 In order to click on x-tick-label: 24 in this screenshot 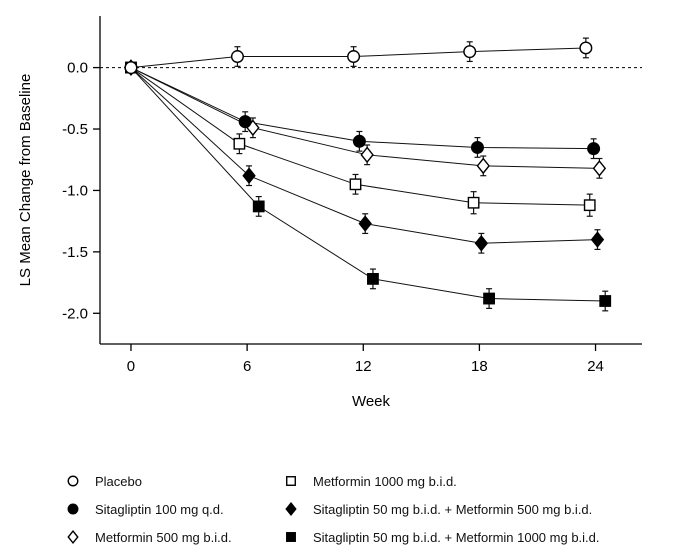, I will do `click(595, 366)`.